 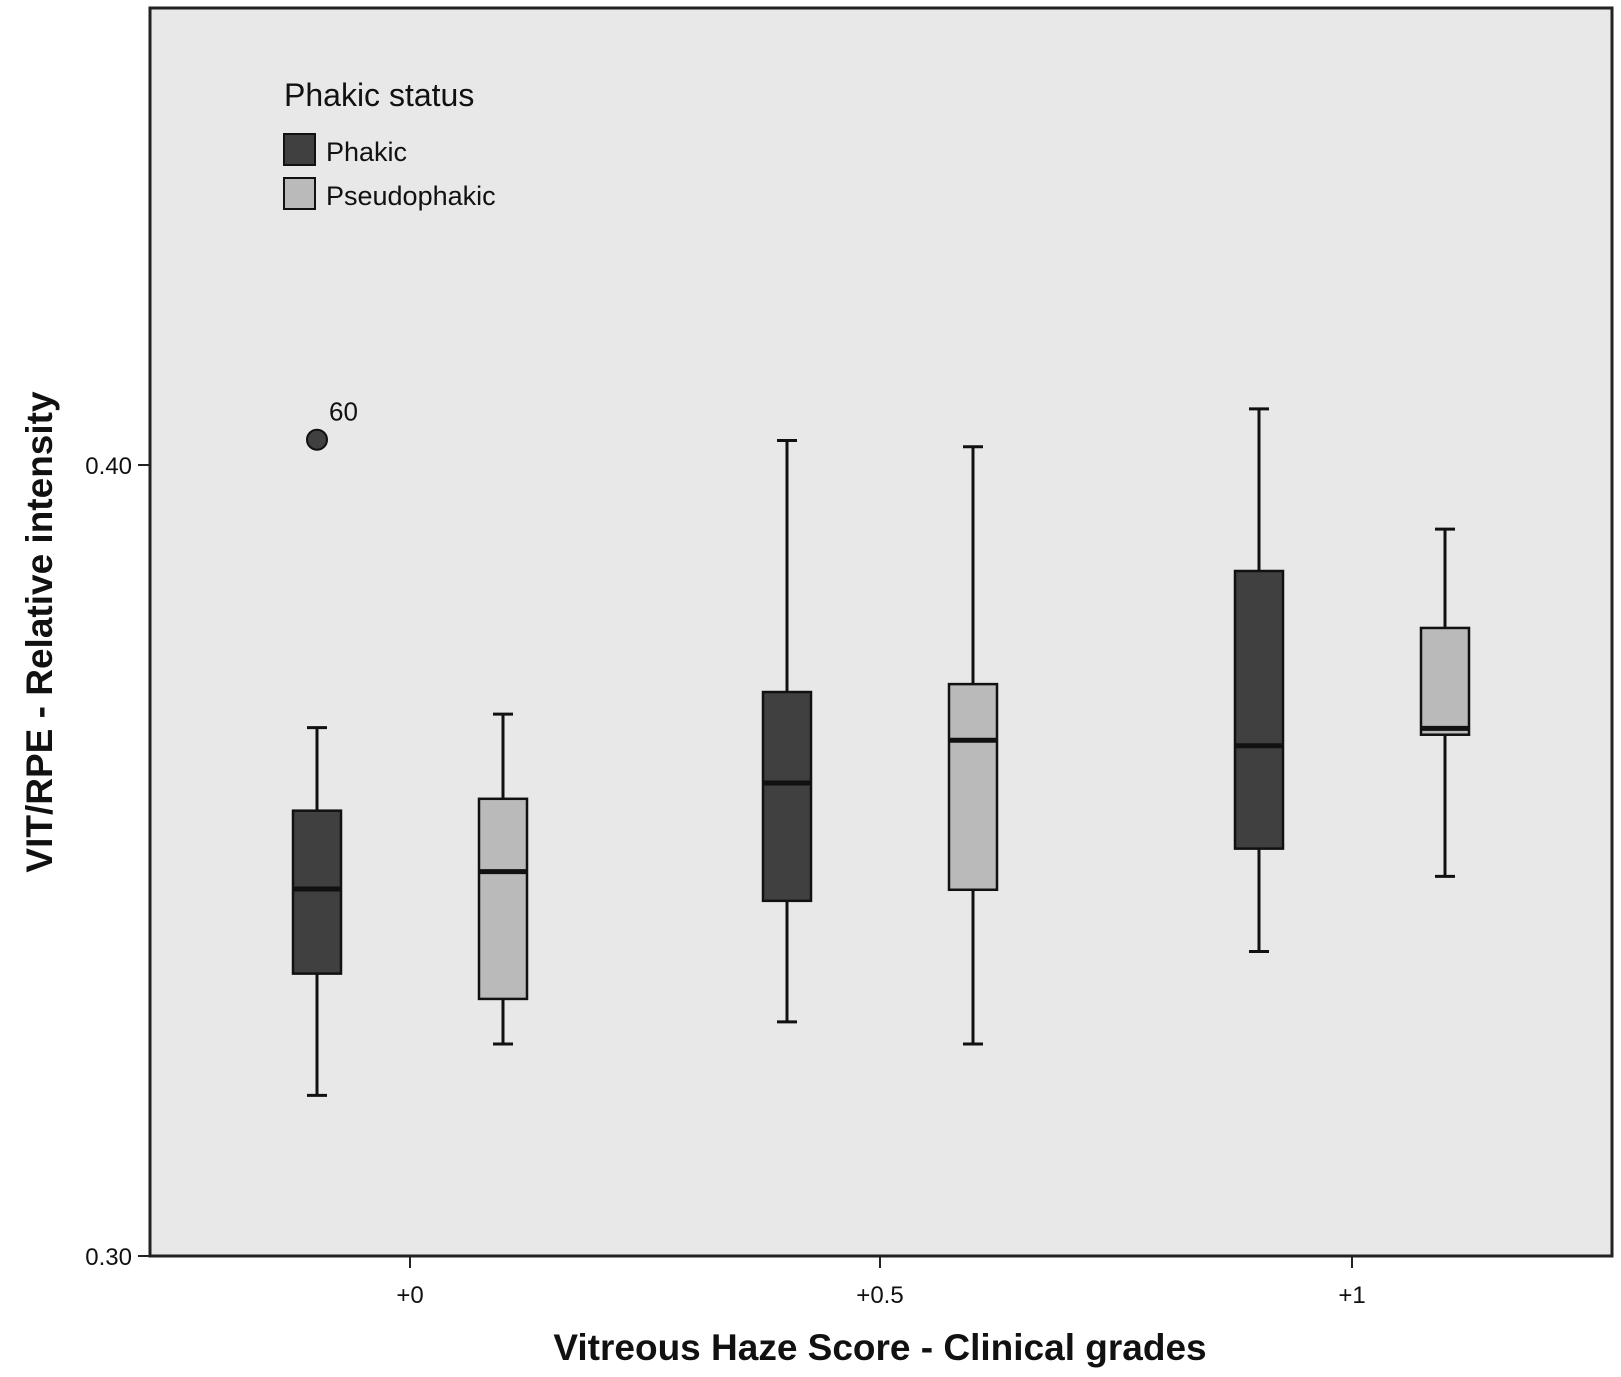 I want to click on y-axis: 0.30 0.40, so click(x=117, y=862).